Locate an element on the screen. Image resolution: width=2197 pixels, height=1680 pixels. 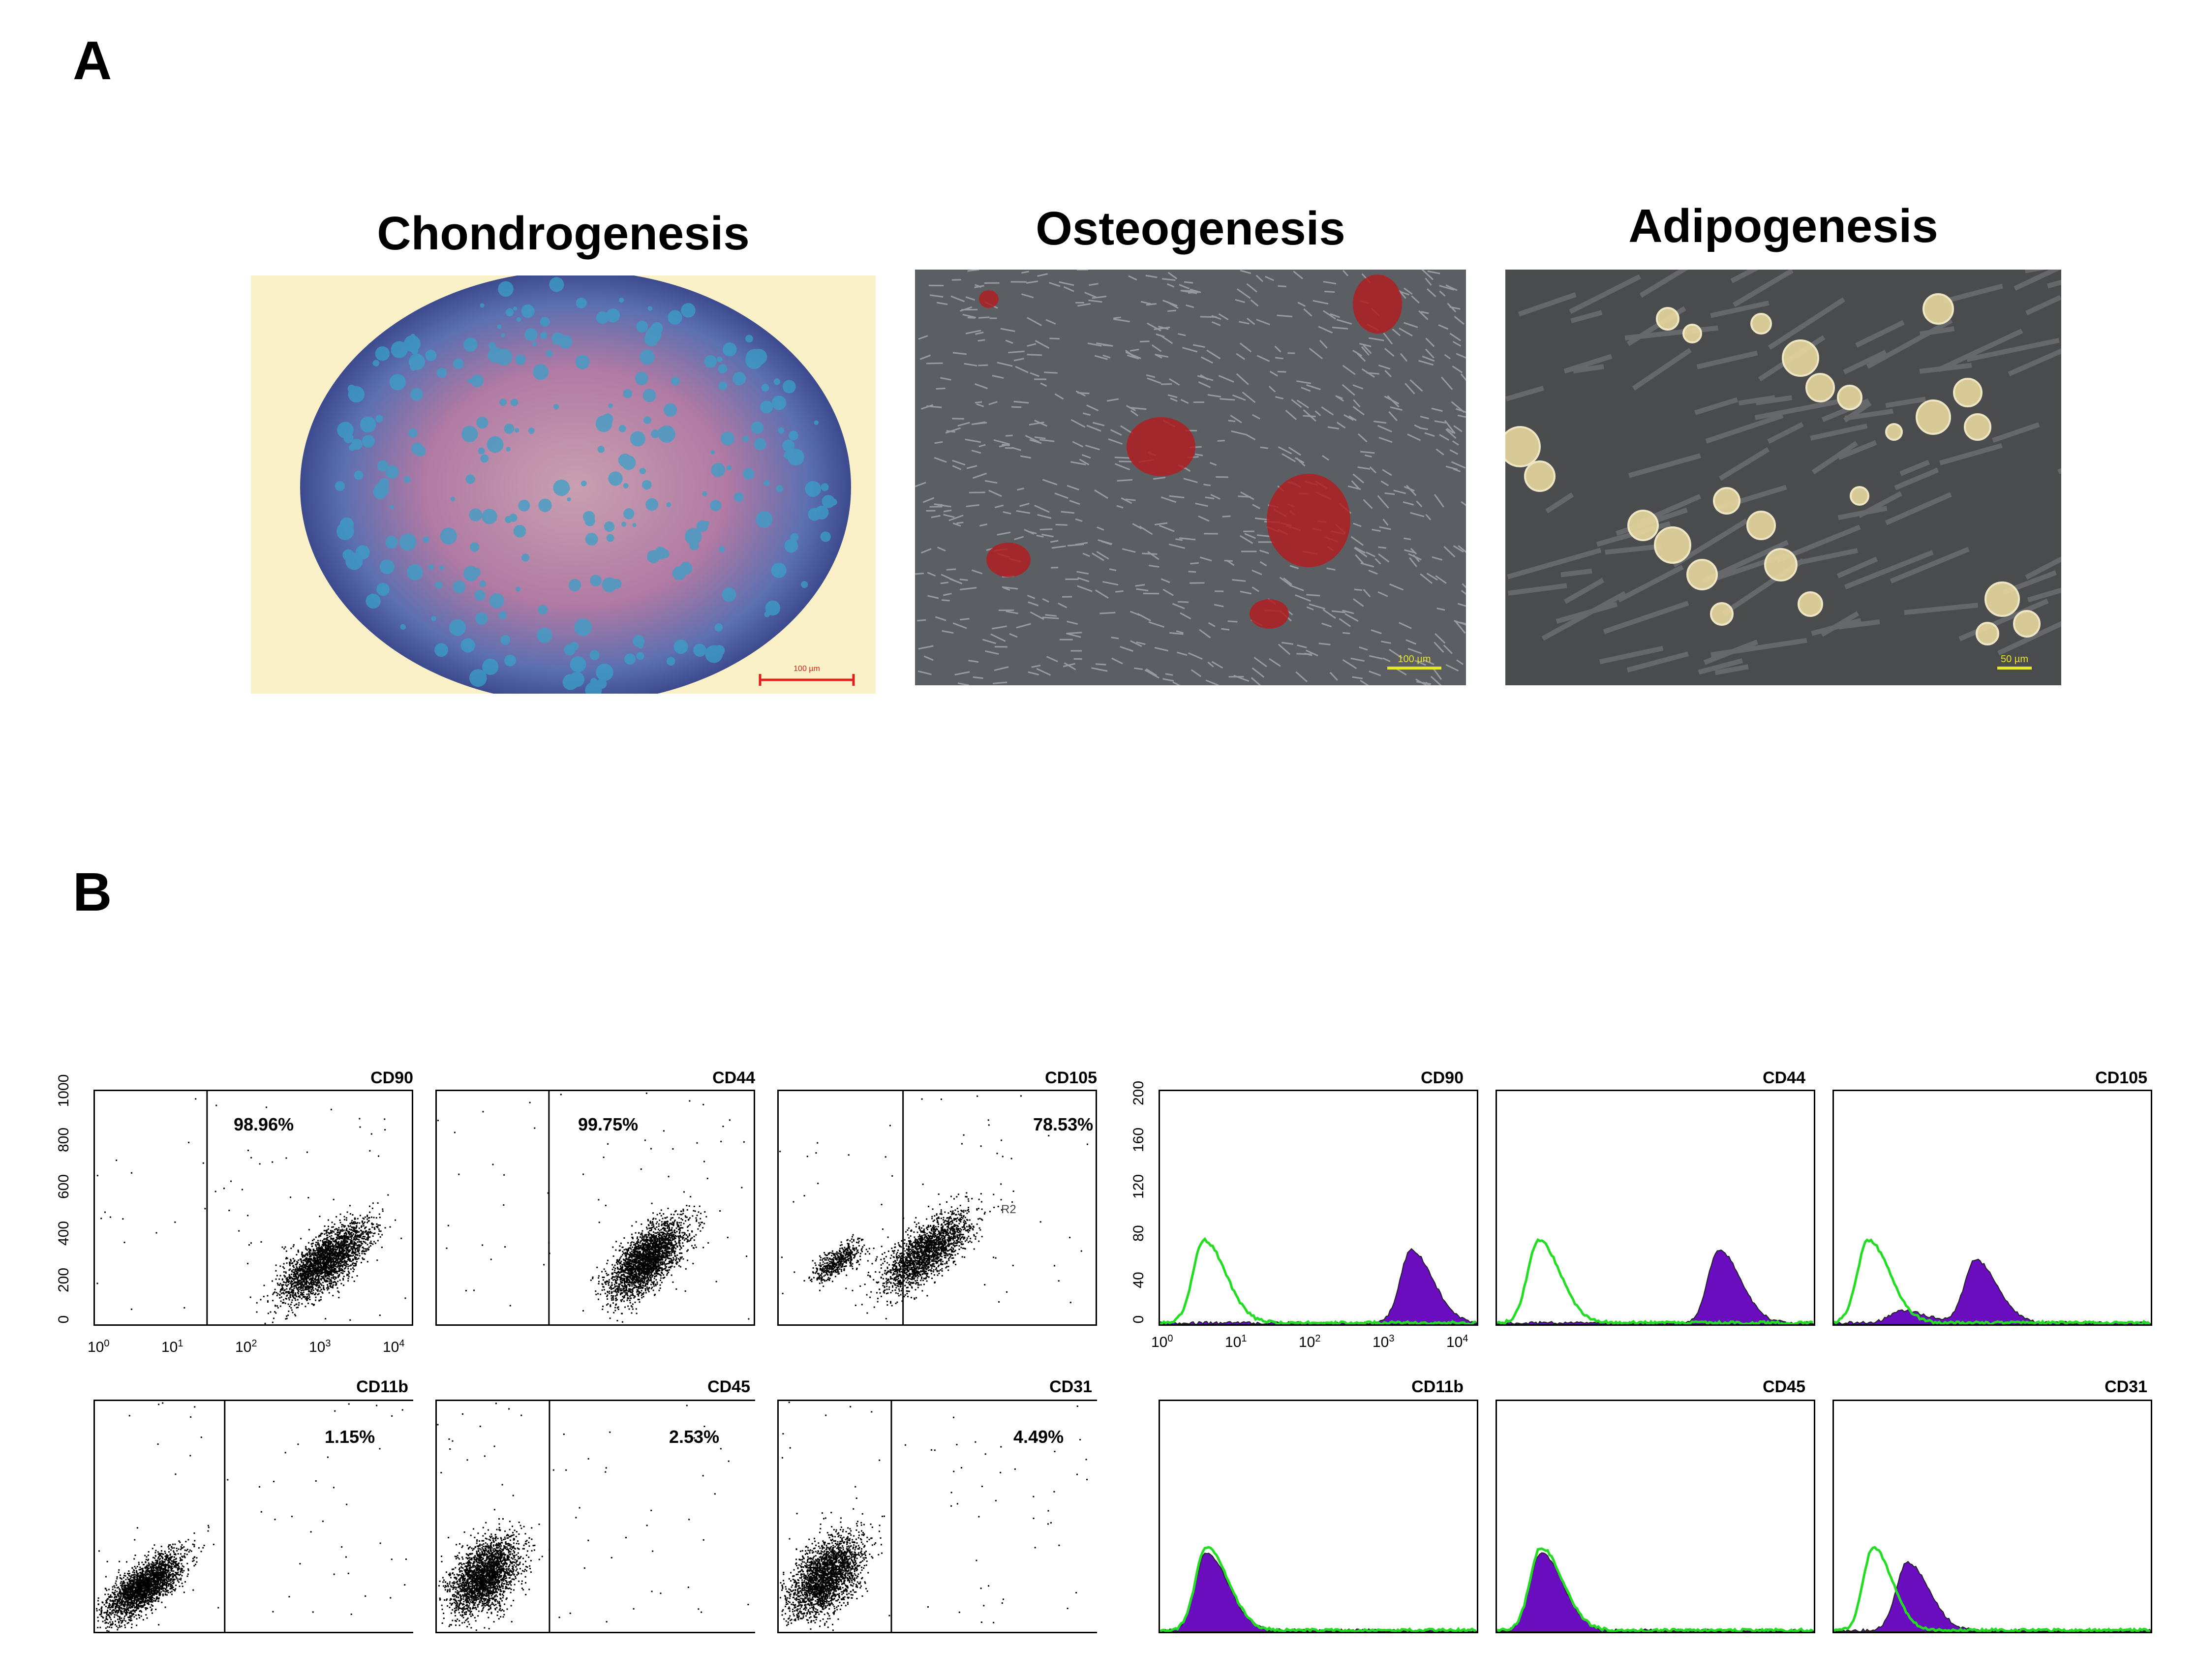
dot-x-tick: 10¹ is located at coordinates (172, 1347).